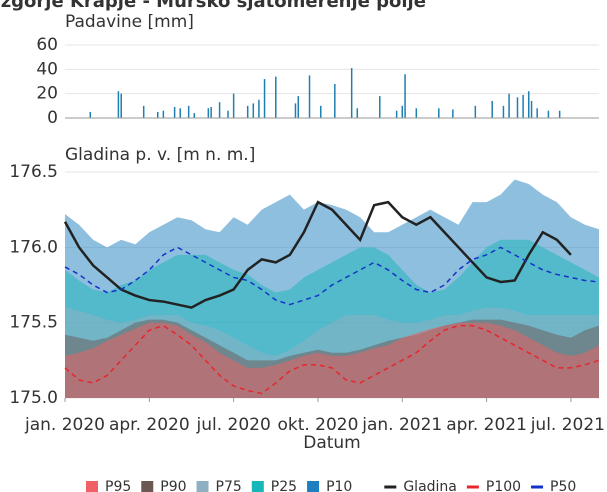 The image size is (607, 492). What do you see at coordinates (149, 425) in the screenshot?
I see `x-tick-label: apr. 2020` at bounding box center [149, 425].